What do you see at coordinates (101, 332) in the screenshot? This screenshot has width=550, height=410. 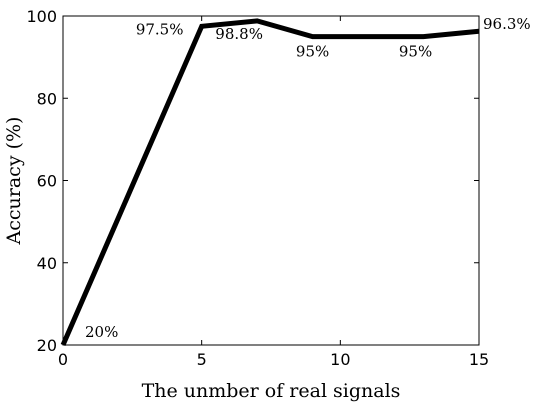 I see `data-label: 20%` at bounding box center [101, 332].